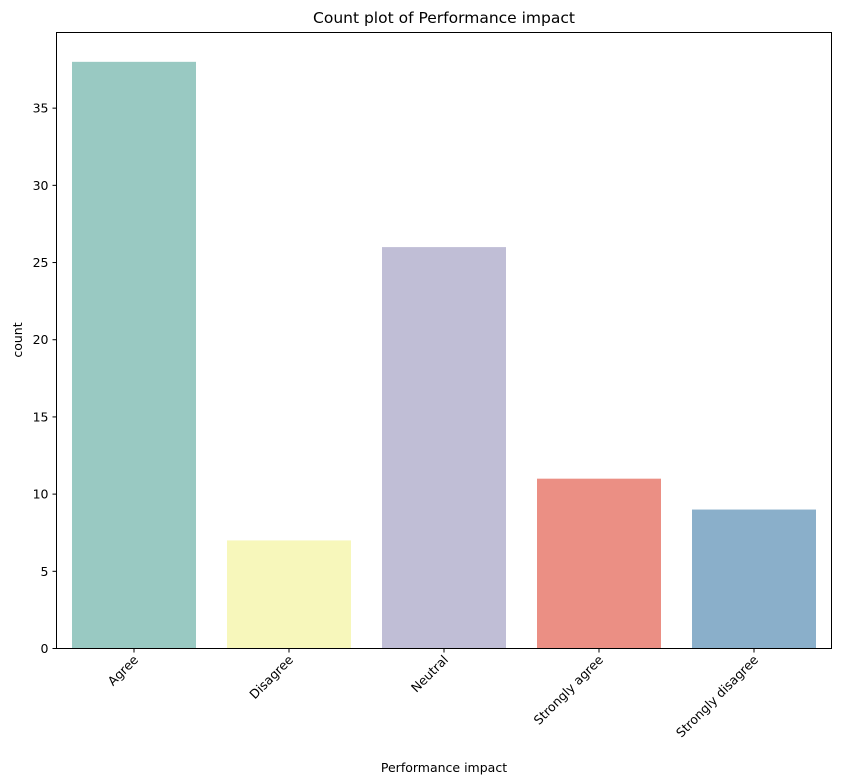 The width and height of the screenshot is (841, 783). Describe the element at coordinates (41, 108) in the screenshot. I see `y-tick-label: 35` at that location.